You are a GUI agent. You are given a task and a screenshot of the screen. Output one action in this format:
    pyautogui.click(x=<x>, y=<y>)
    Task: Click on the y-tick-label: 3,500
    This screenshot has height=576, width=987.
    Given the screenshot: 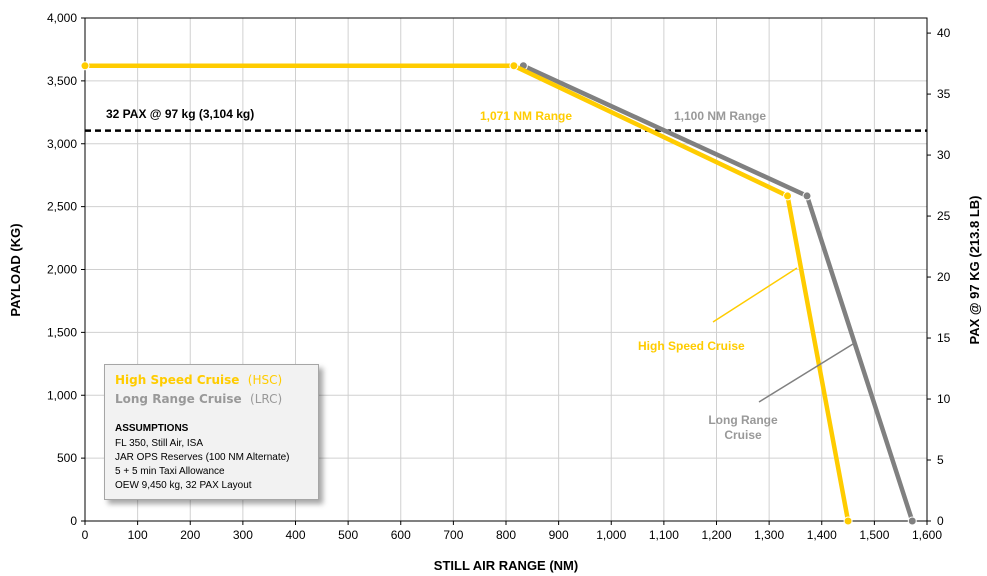 What is the action you would take?
    pyautogui.click(x=62, y=81)
    